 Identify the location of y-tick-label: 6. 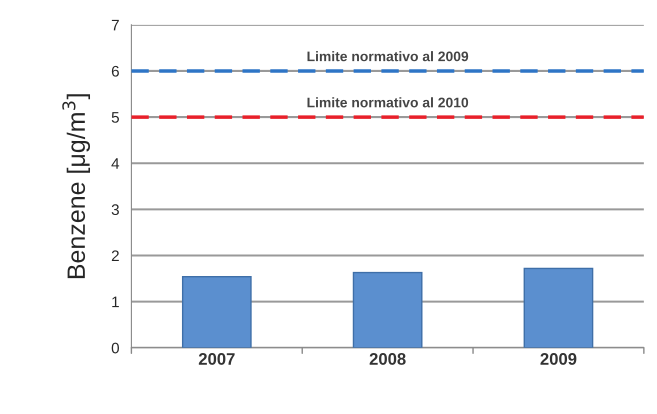
(115, 71).